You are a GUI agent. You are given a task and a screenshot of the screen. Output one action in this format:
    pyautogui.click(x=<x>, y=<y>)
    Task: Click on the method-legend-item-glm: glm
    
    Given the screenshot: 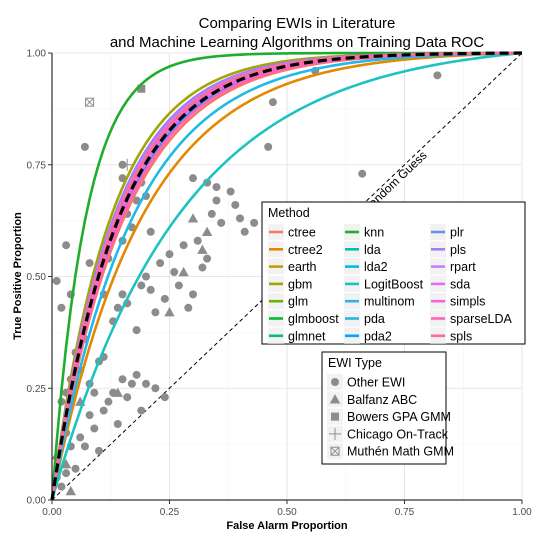 What is the action you would take?
    pyautogui.click(x=288, y=301)
    